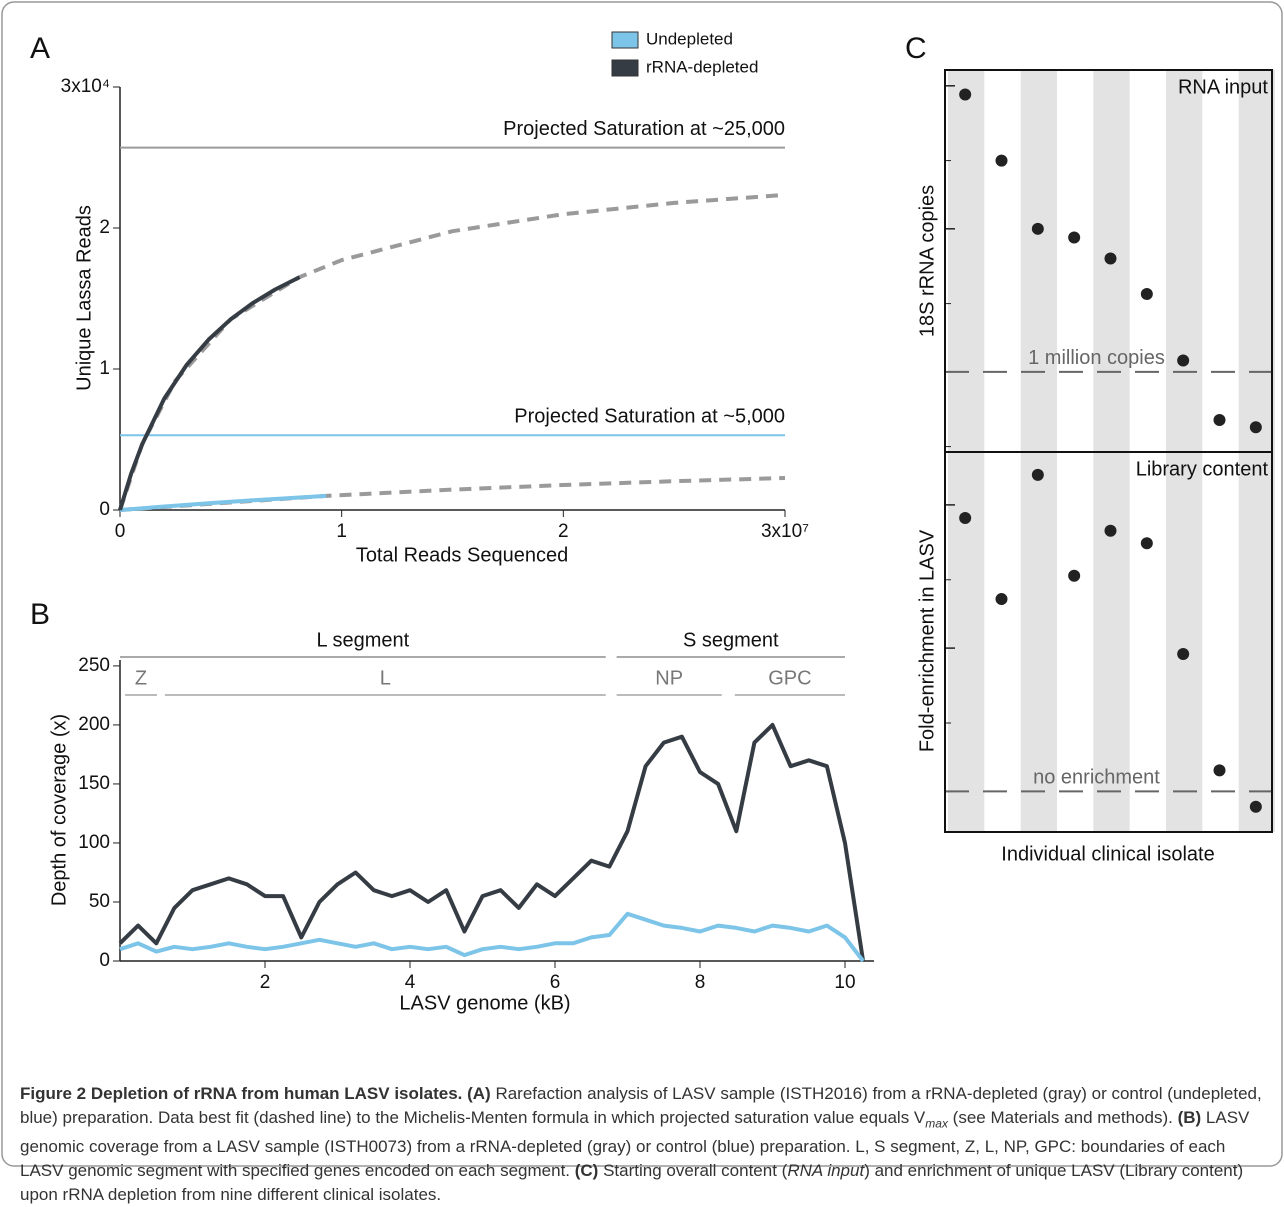 The width and height of the screenshot is (1284, 1207). I want to click on caption-text: max, so click(936, 1123).